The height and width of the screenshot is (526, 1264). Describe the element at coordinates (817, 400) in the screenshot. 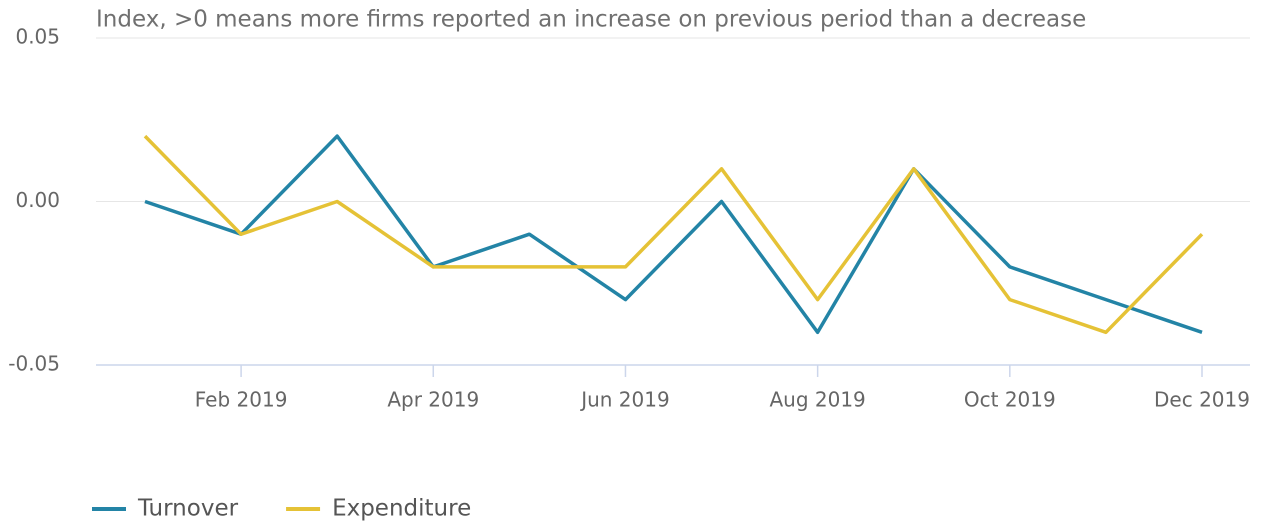

I see `x-tick-label: Aug 2019` at that location.